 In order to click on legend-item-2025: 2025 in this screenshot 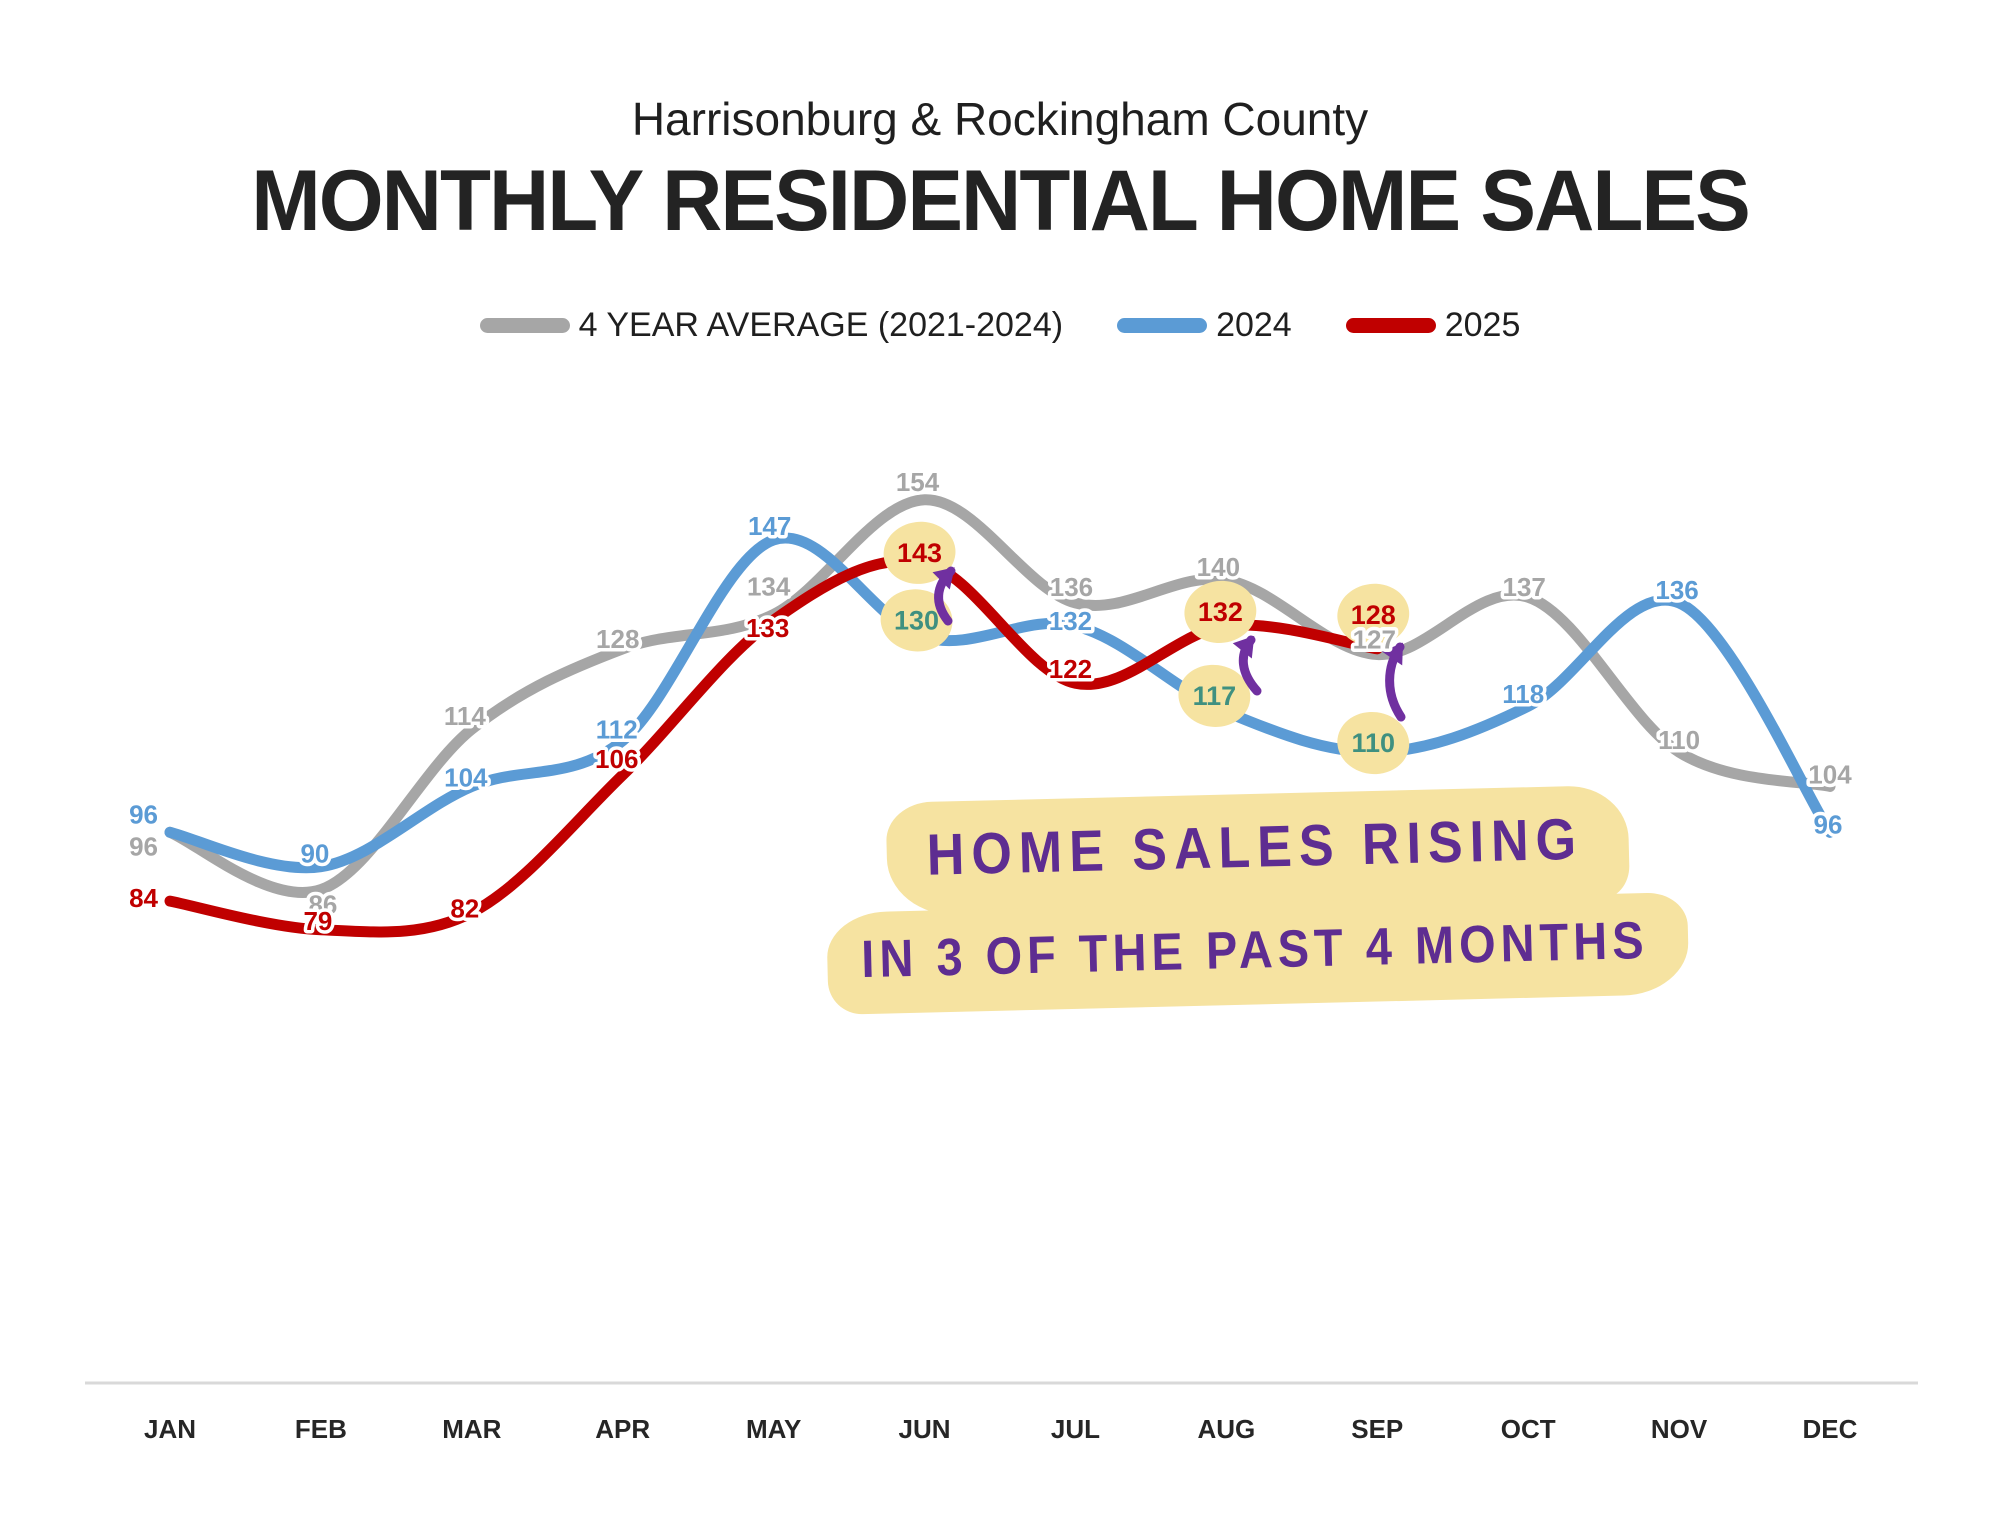, I will do `click(1433, 325)`.